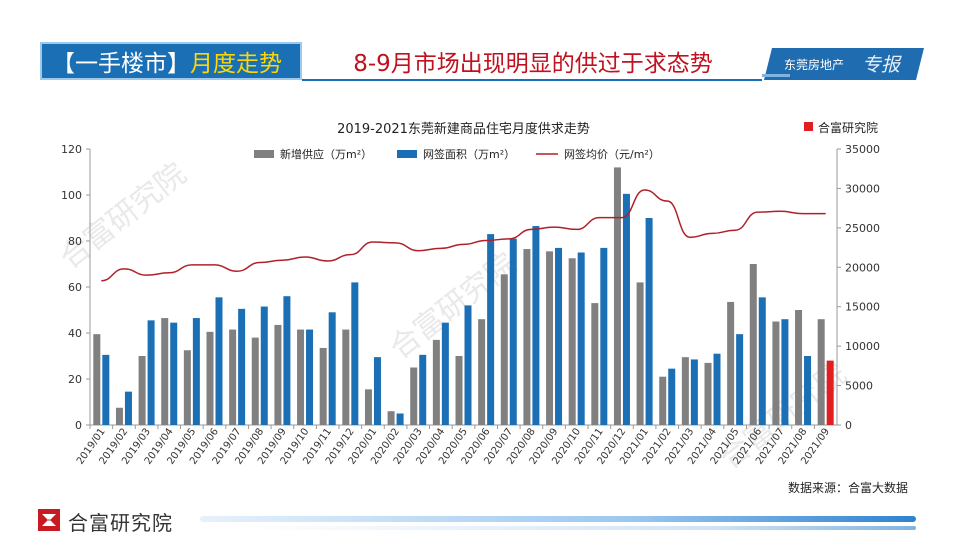  I want to click on section-bracket-tag: 【一手楼市】, so click(121, 64).